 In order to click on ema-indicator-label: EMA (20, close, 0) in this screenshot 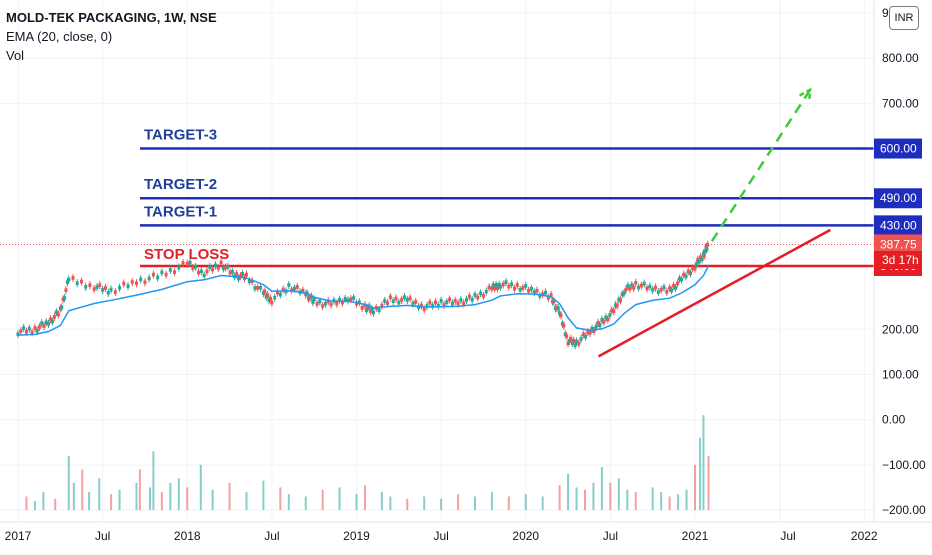, I will do `click(59, 36)`.